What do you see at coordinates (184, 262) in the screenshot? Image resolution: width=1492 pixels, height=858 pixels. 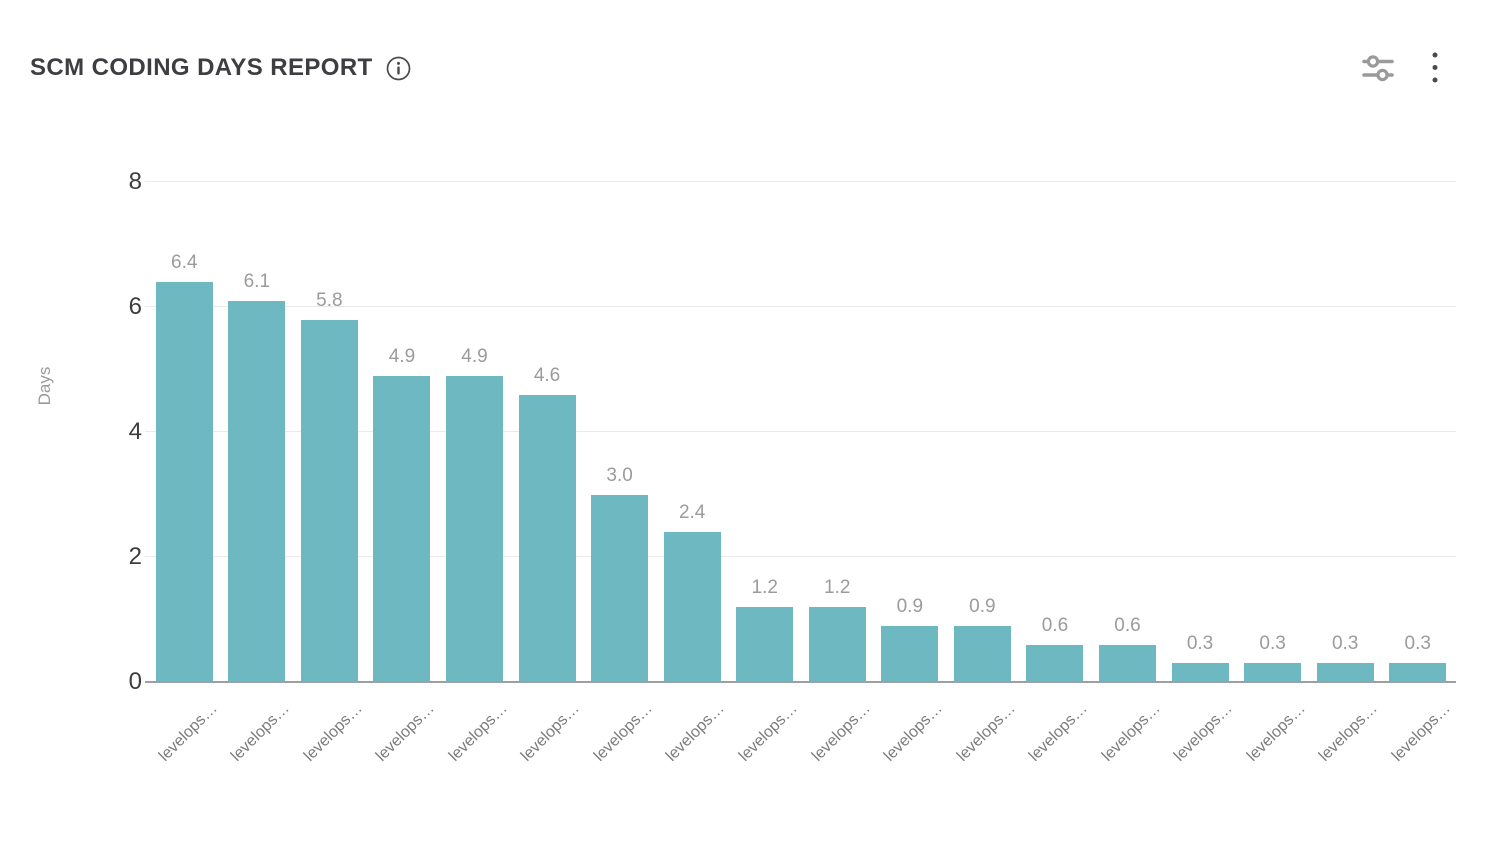 I see `bar-value-label: 6.4` at bounding box center [184, 262].